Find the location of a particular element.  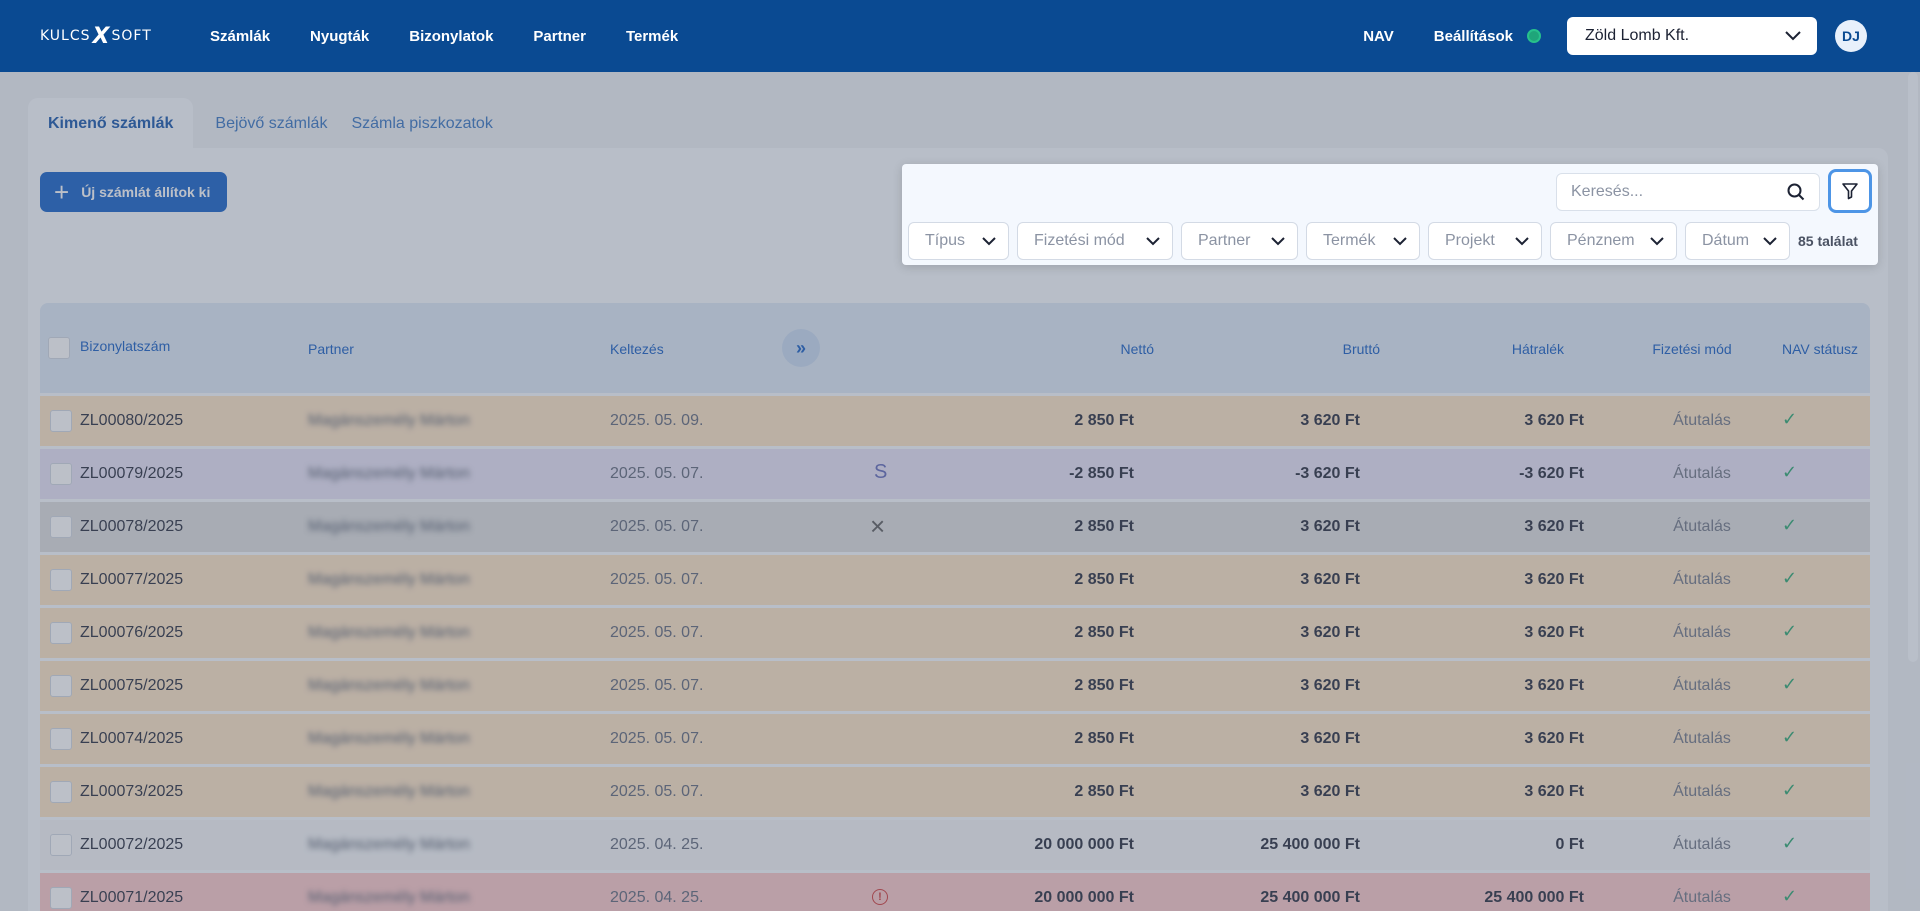

filter-chip: Projekt is located at coordinates (1485, 241).